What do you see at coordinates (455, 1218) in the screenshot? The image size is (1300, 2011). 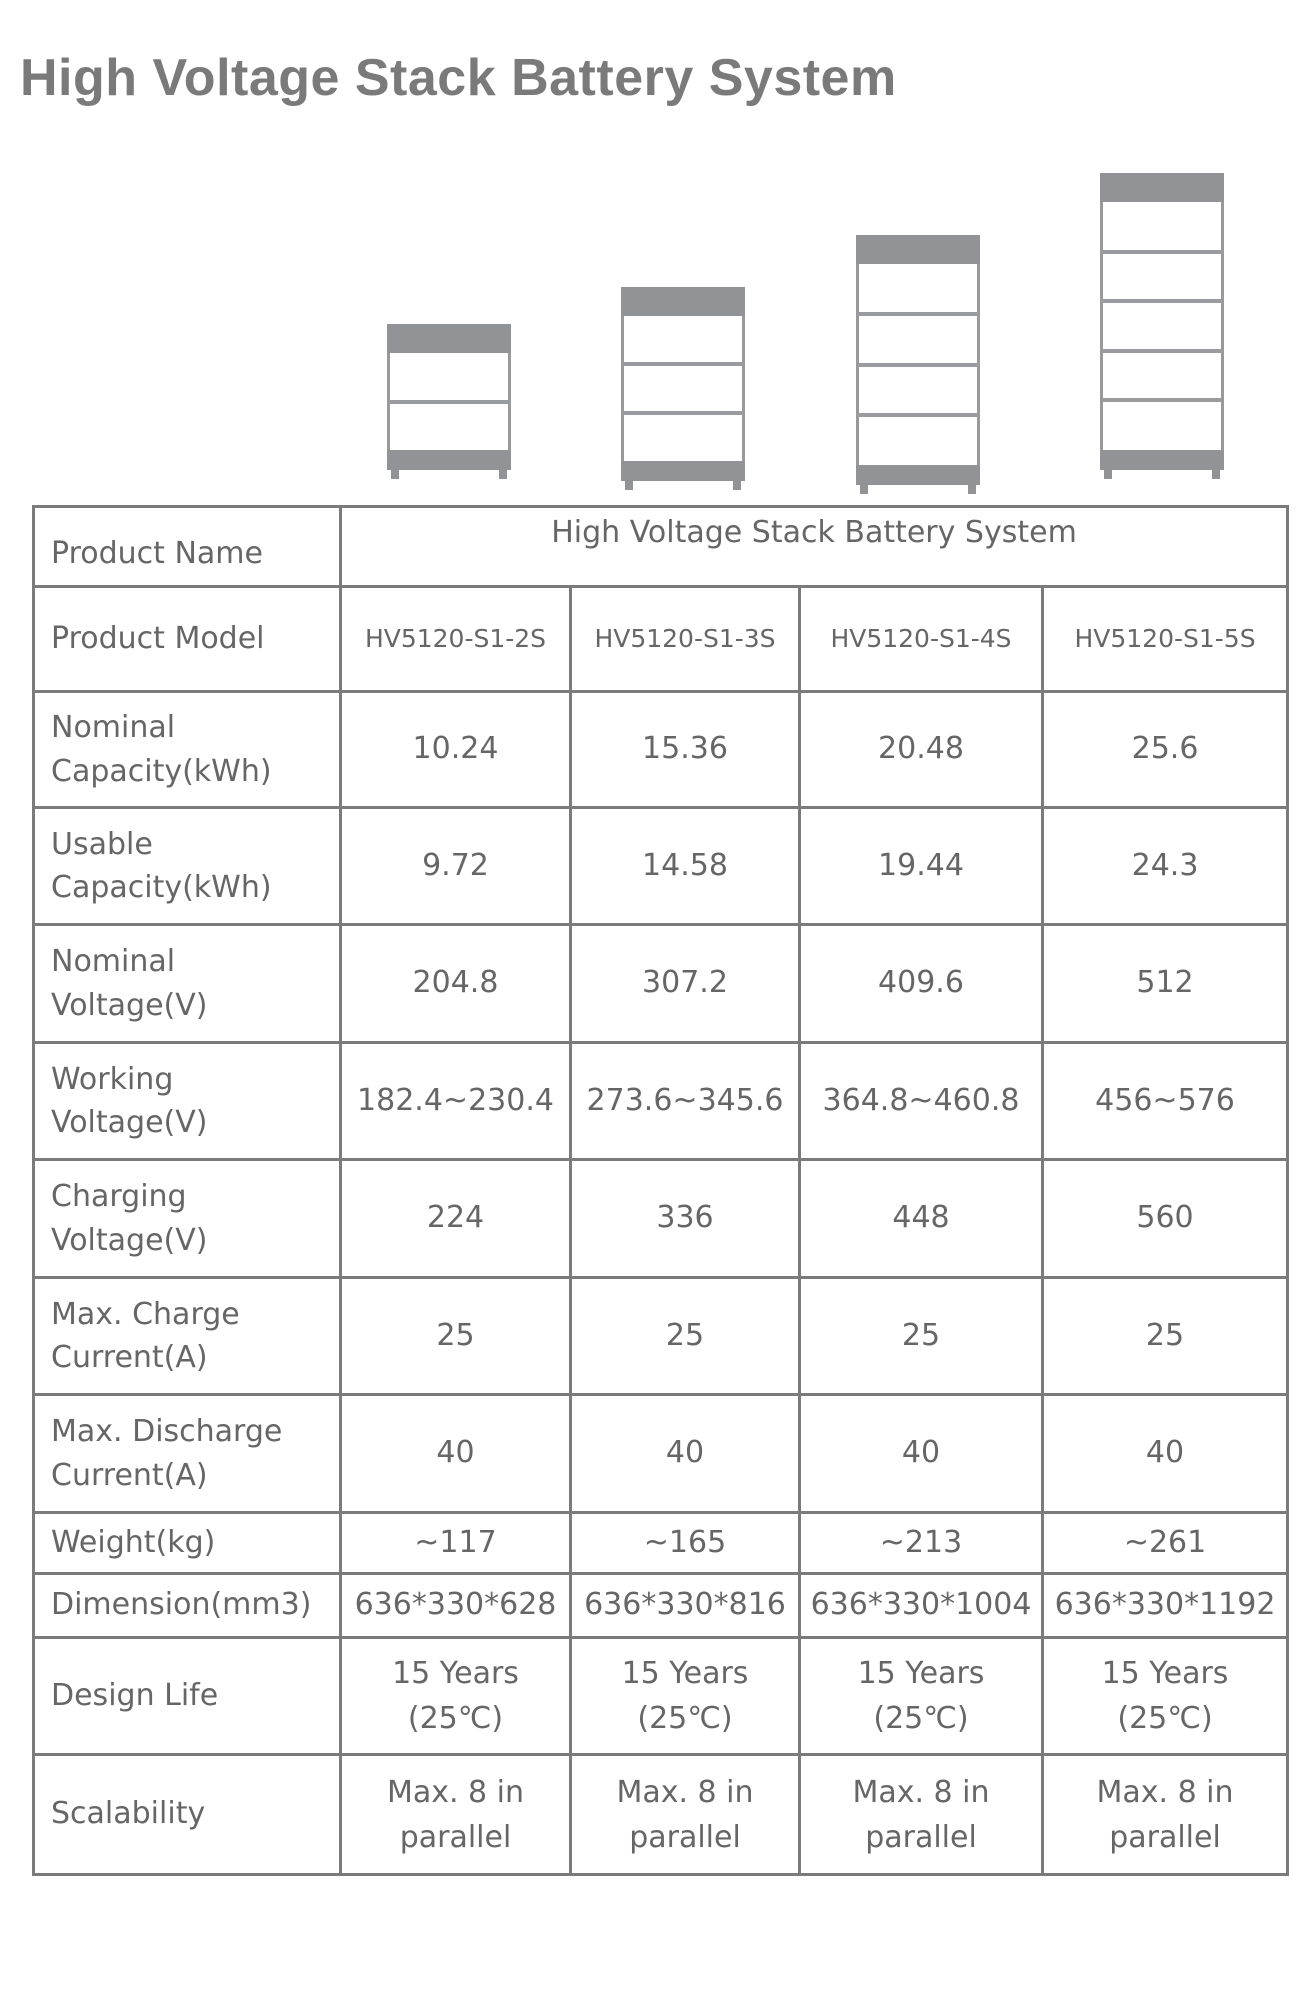 I see `value-cell: 224` at bounding box center [455, 1218].